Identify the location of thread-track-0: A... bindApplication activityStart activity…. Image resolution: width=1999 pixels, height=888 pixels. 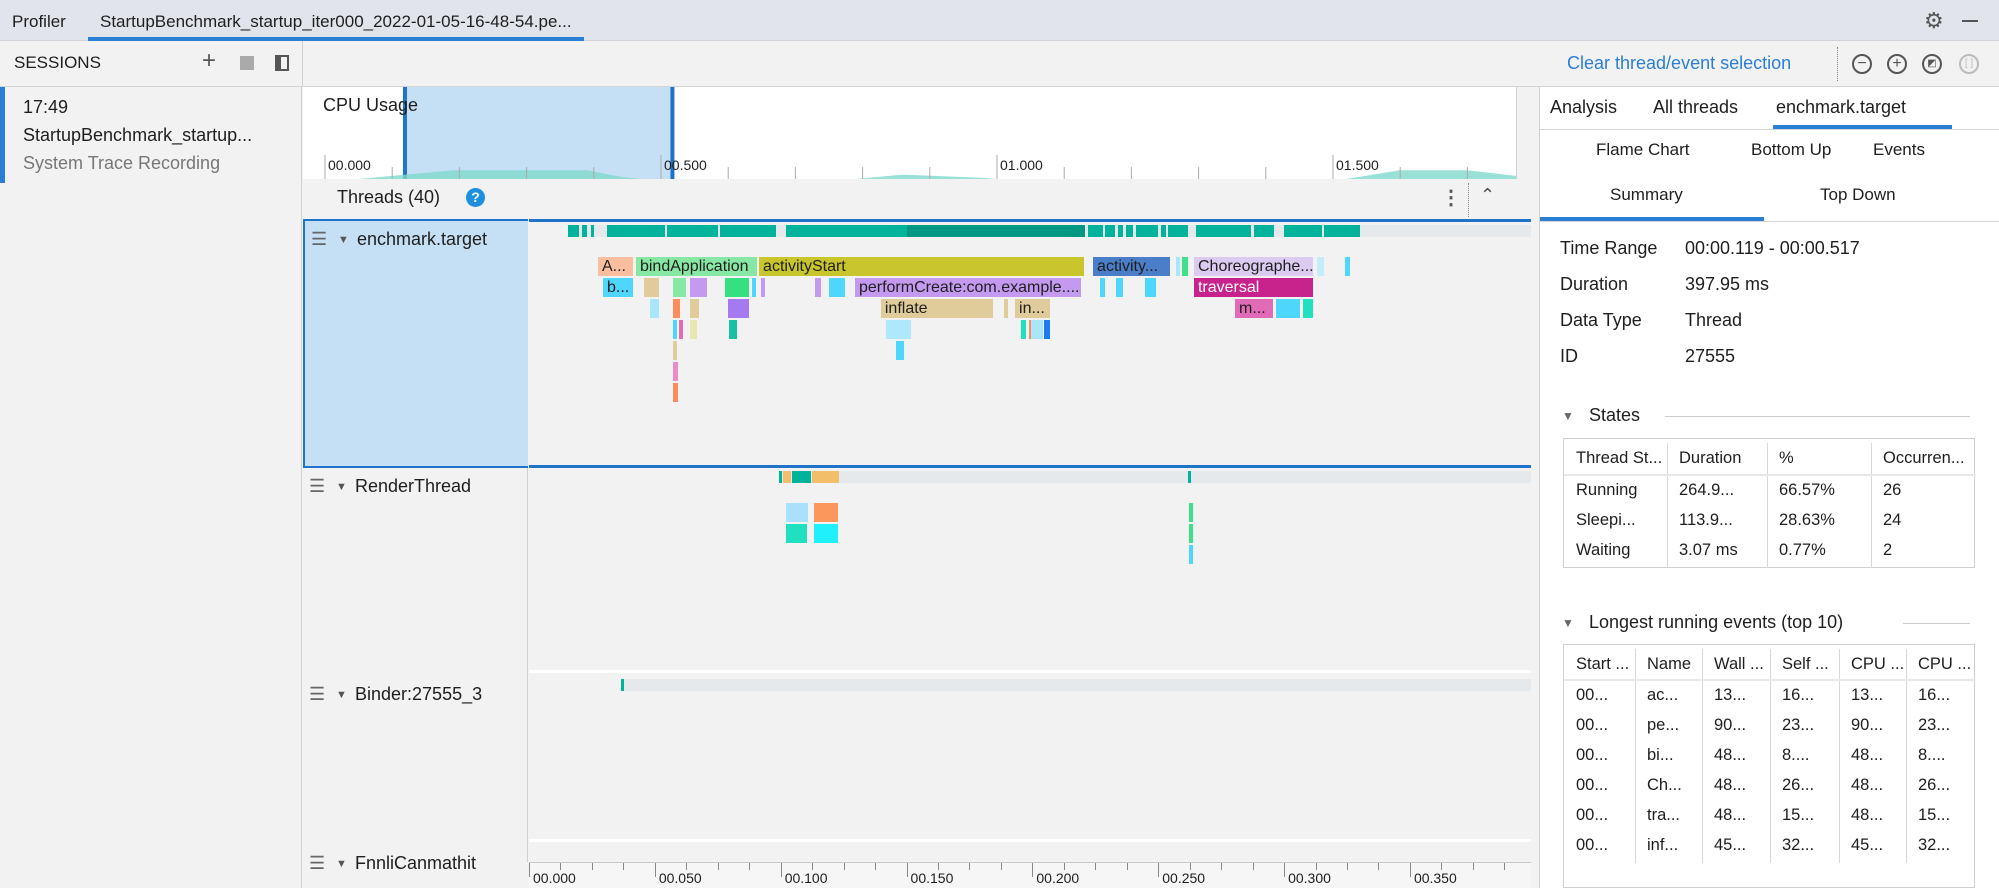
(1030, 343).